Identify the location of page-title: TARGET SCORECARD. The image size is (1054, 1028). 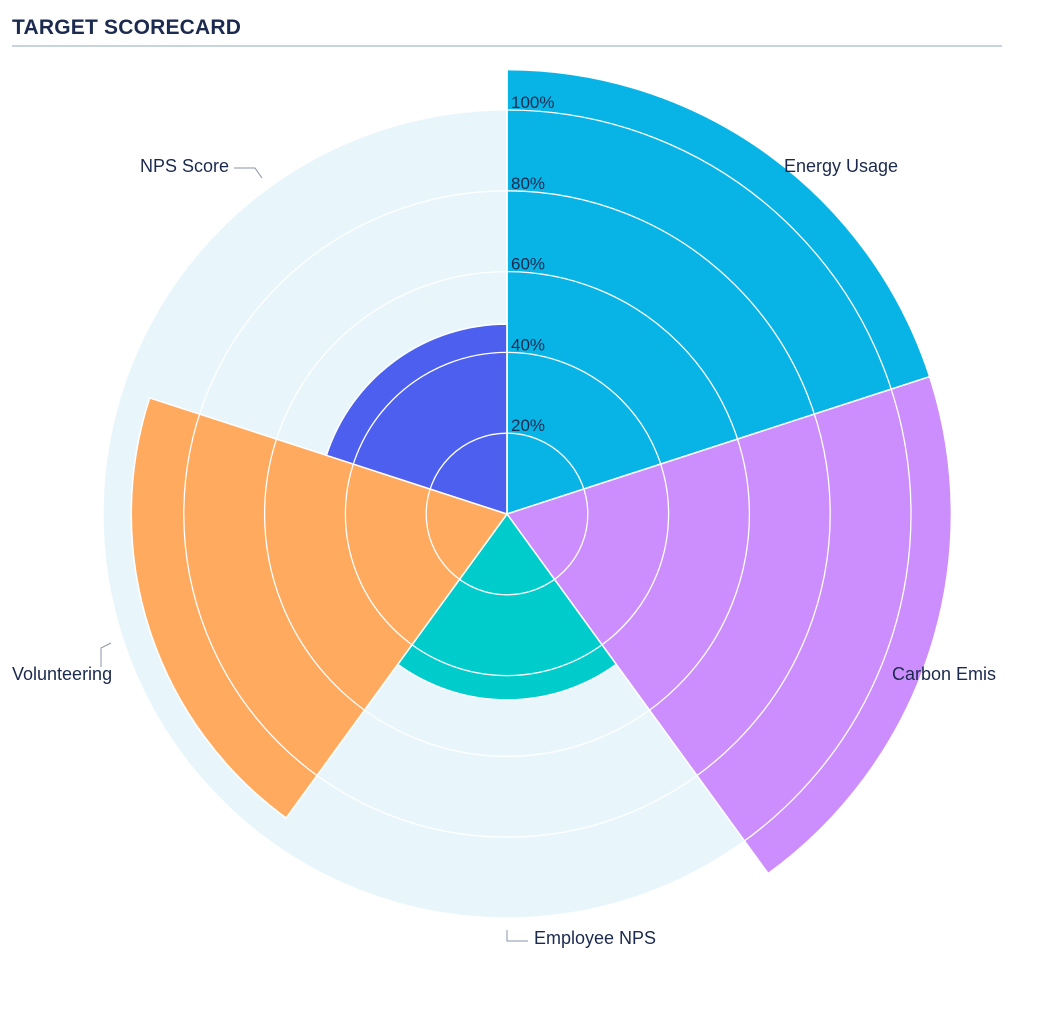
(127, 27).